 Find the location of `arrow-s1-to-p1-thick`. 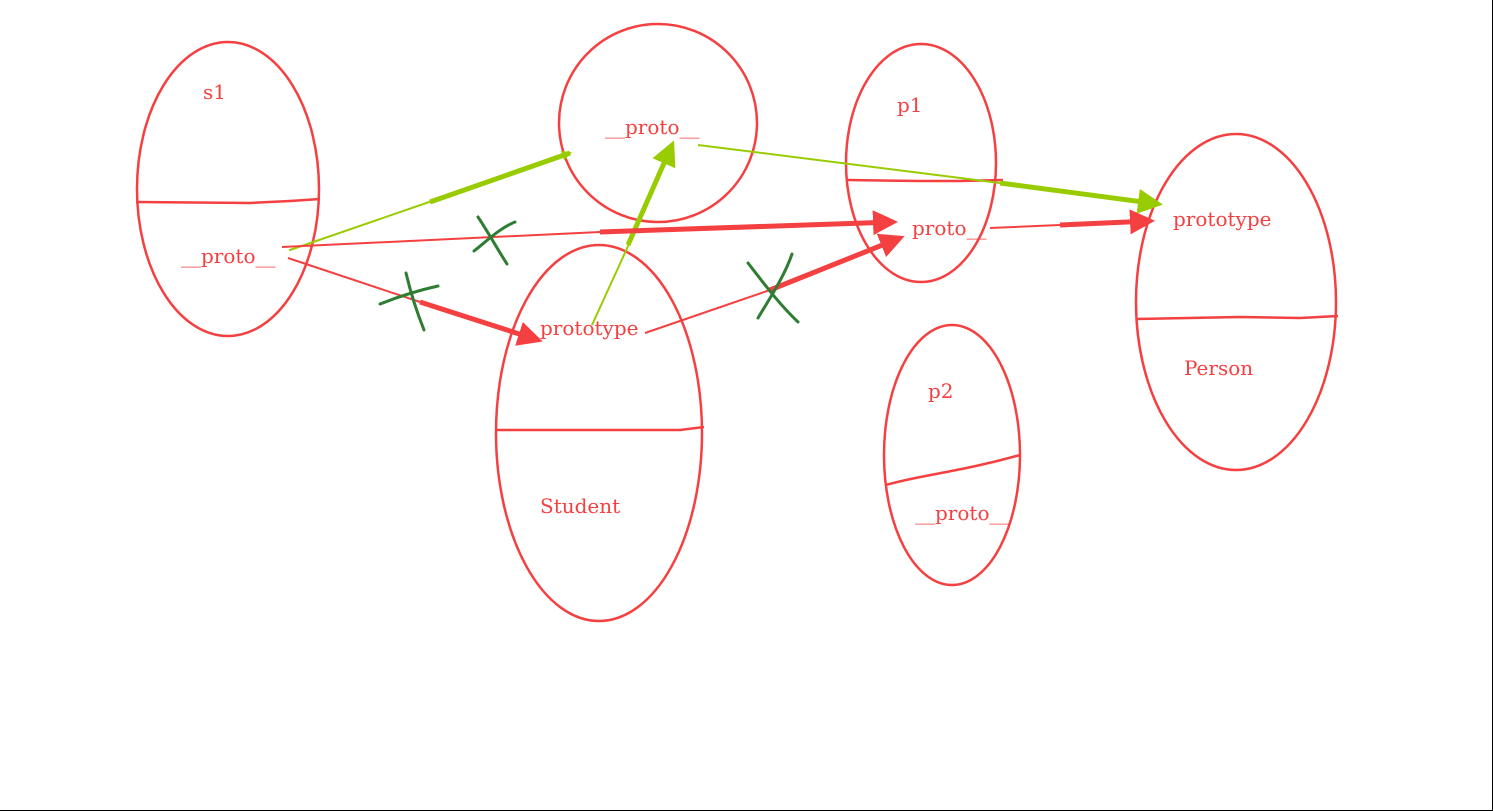

arrow-s1-to-p1-thick is located at coordinates (746, 227).